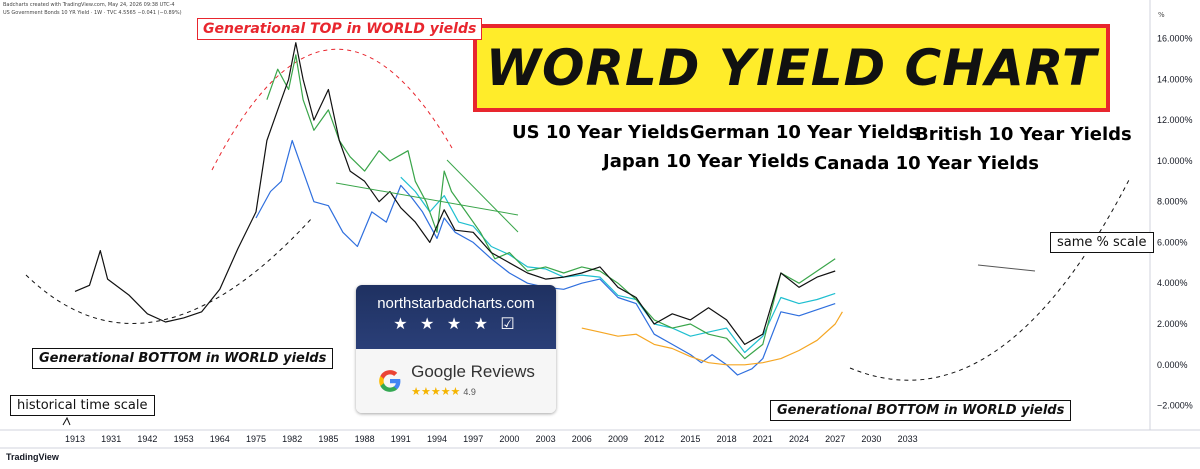 Image resolution: width=1200 pixels, height=469 pixels. What do you see at coordinates (1175, 161) in the screenshot?
I see `y-tick-label: 10.000%` at bounding box center [1175, 161].